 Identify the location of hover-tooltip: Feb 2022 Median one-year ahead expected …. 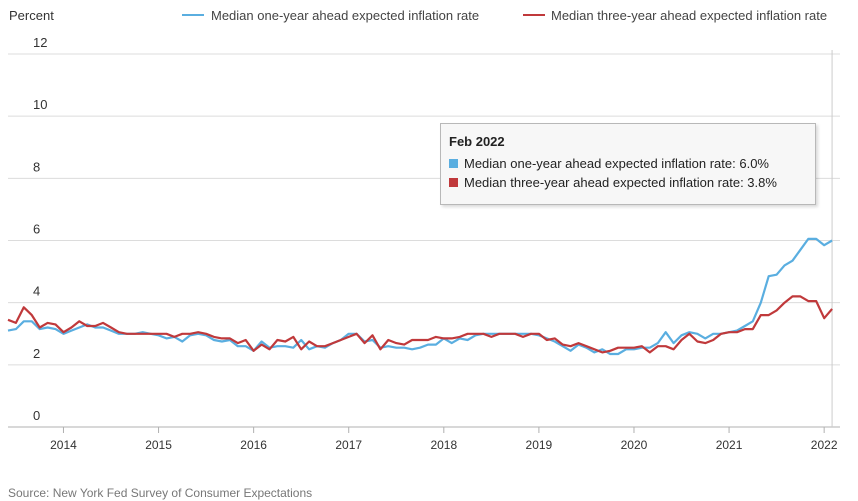
(628, 164).